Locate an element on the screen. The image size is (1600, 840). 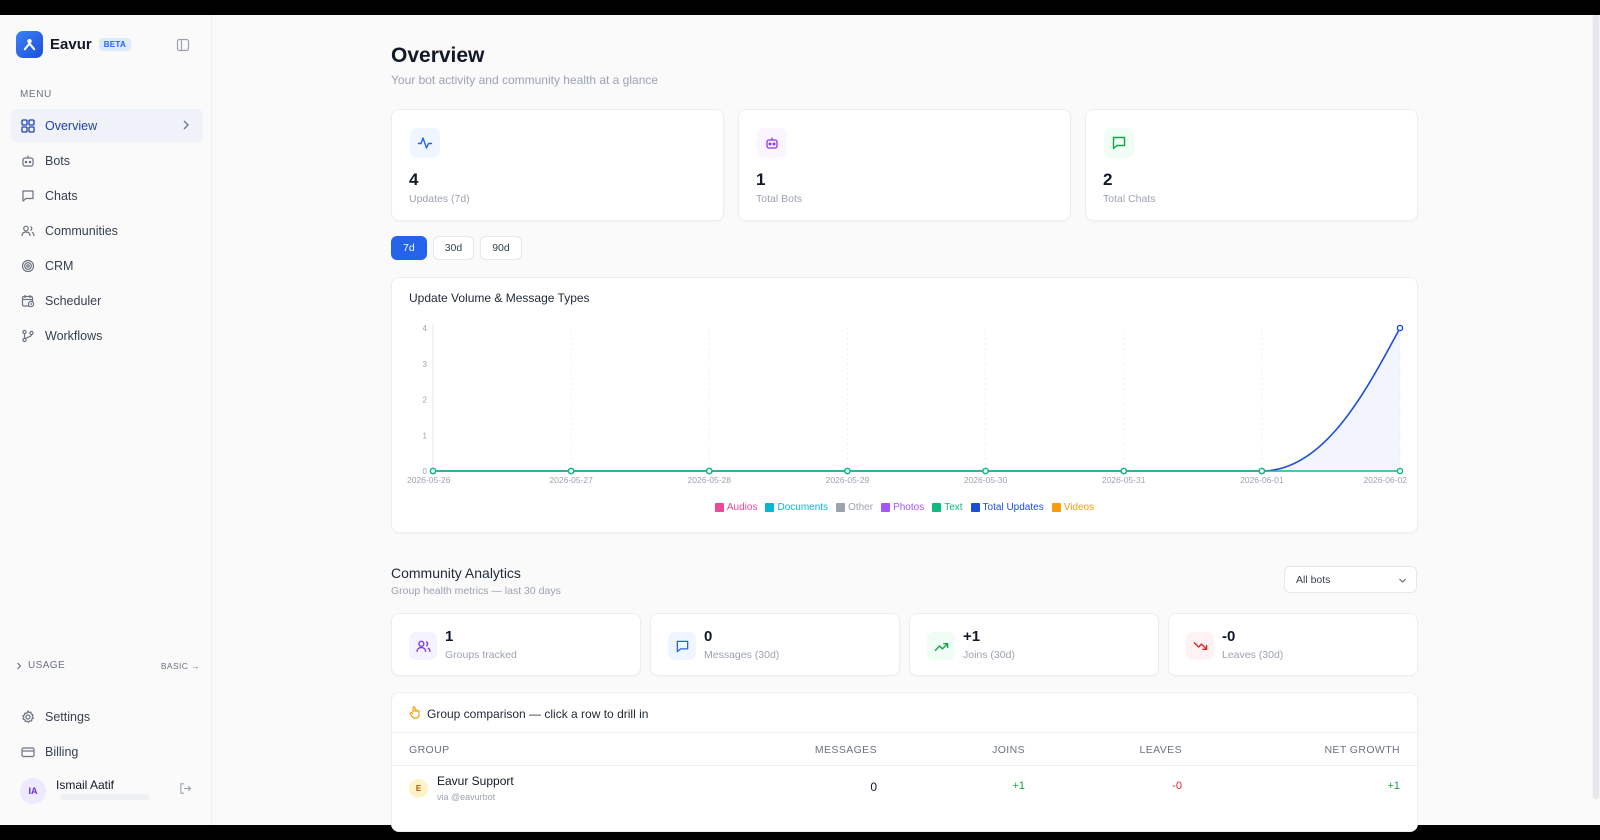
legend-item: Text is located at coordinates (947, 507).